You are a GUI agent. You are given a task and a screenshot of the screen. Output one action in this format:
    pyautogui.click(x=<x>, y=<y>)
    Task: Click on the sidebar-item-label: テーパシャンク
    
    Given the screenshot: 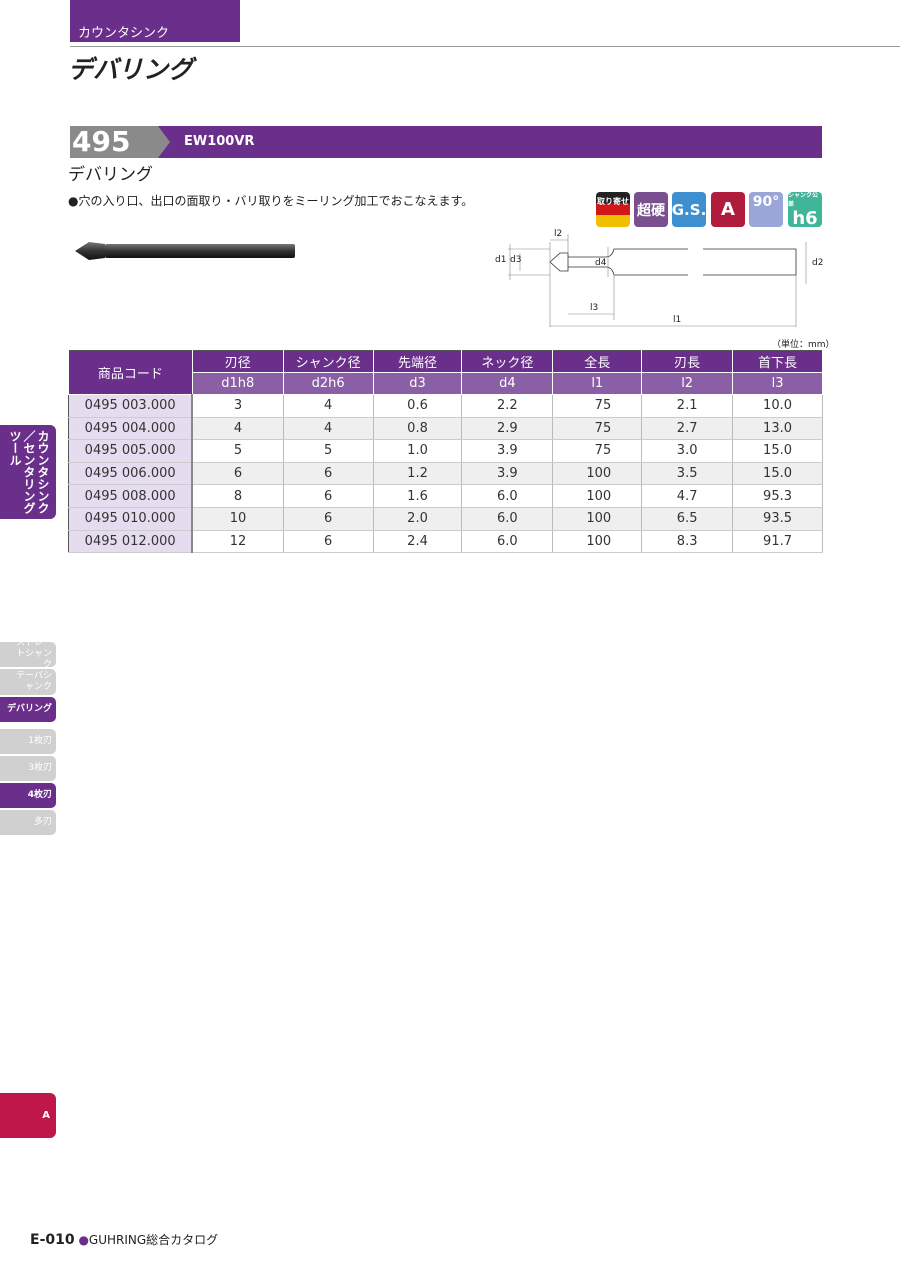 What is the action you would take?
    pyautogui.click(x=34, y=681)
    